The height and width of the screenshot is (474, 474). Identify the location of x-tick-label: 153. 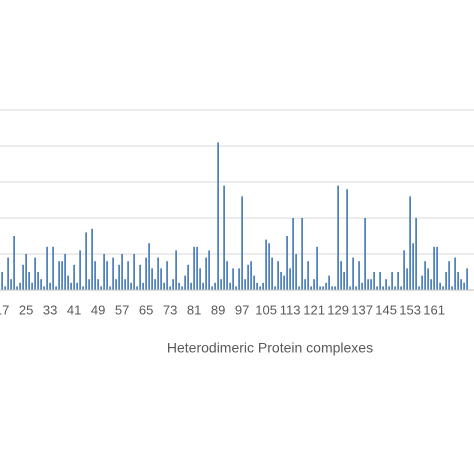
(410, 309).